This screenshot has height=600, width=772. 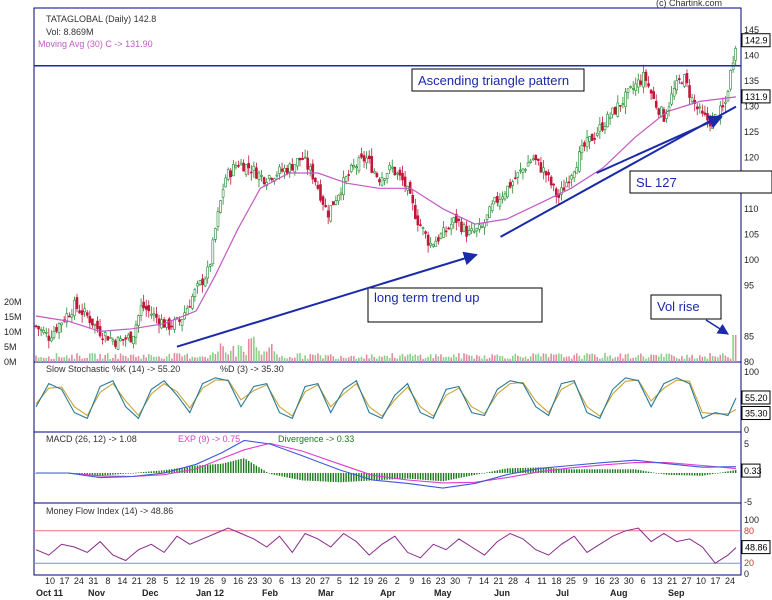 I want to click on x-tick-label: 9, so click(x=411, y=581).